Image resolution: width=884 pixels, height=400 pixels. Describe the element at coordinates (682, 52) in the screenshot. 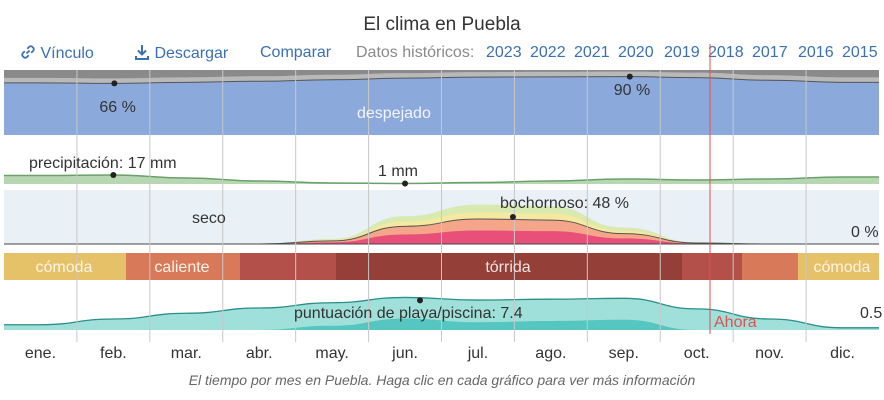

I see `year-link-2019: 2019` at that location.